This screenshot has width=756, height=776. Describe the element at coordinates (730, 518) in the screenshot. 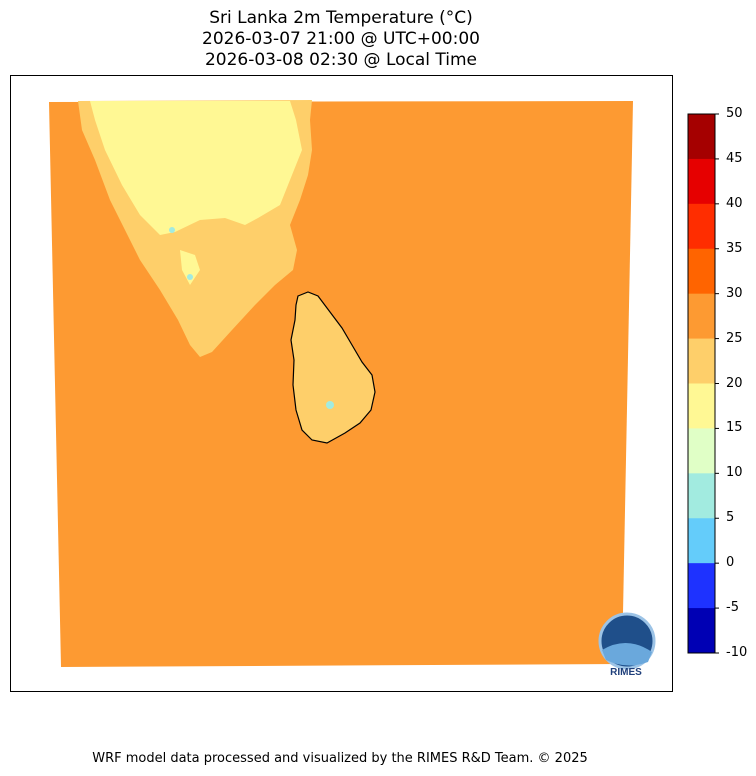

I see `colorbar-tick-label: 5` at that location.